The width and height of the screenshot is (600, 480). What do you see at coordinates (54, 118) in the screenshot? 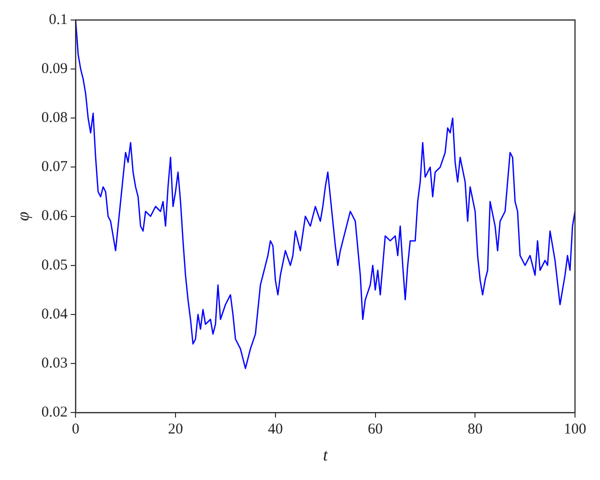
I see `y-tick-label: 0.08` at bounding box center [54, 118].